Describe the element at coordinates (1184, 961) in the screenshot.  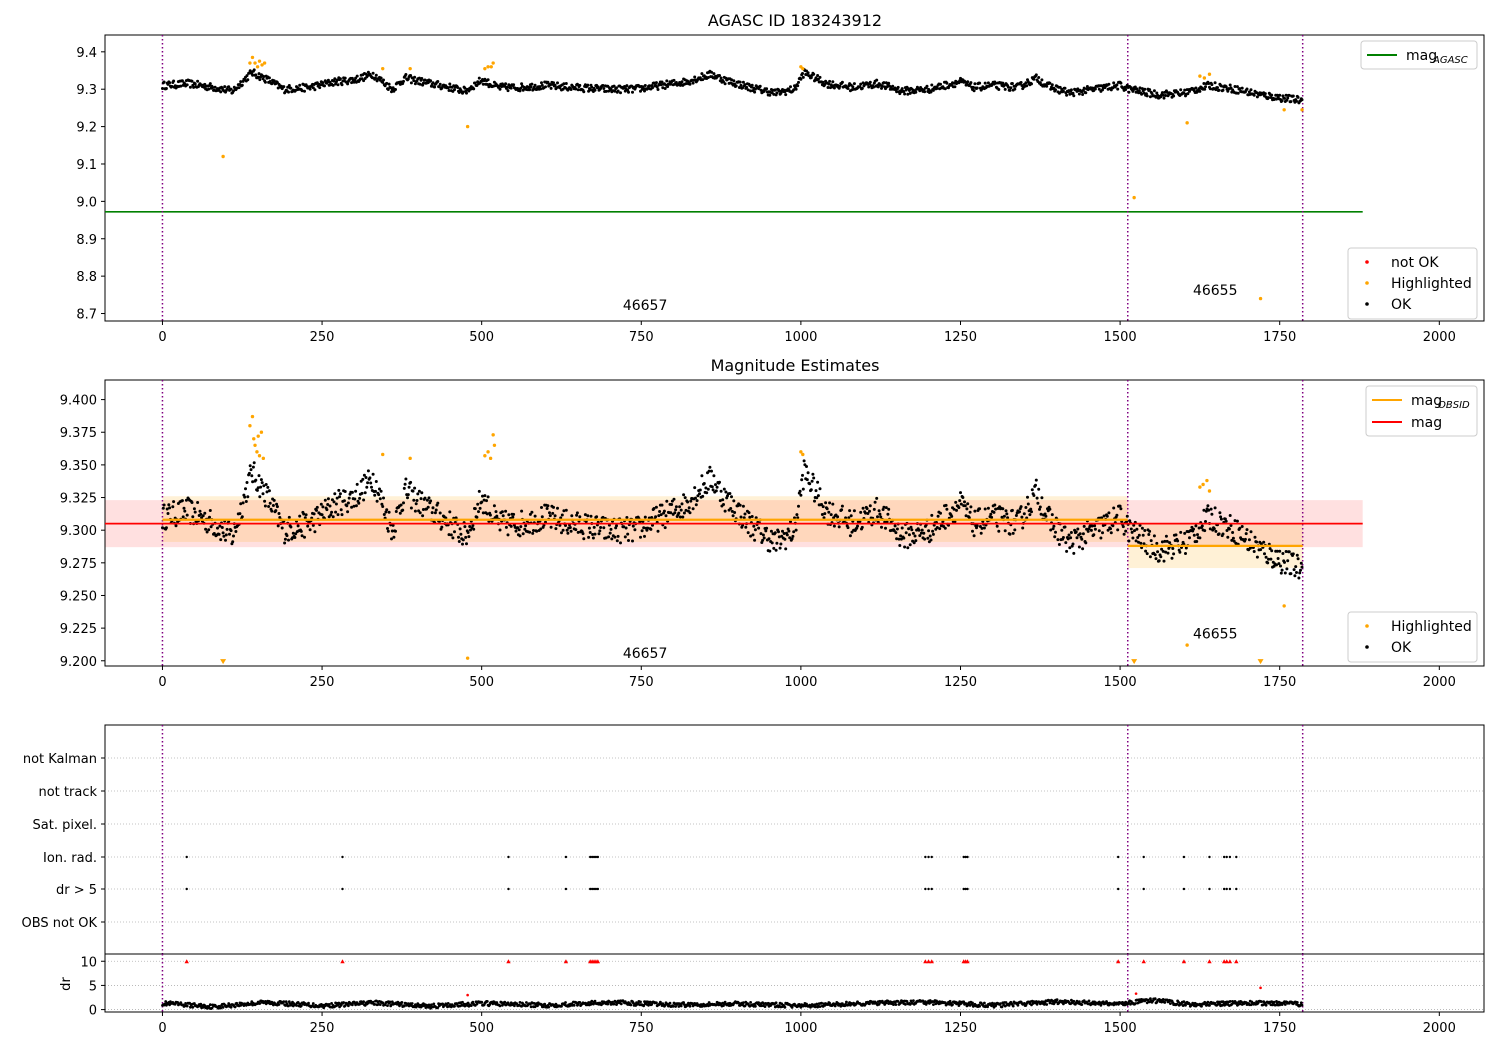
I see `dr-capped-marker` at that location.